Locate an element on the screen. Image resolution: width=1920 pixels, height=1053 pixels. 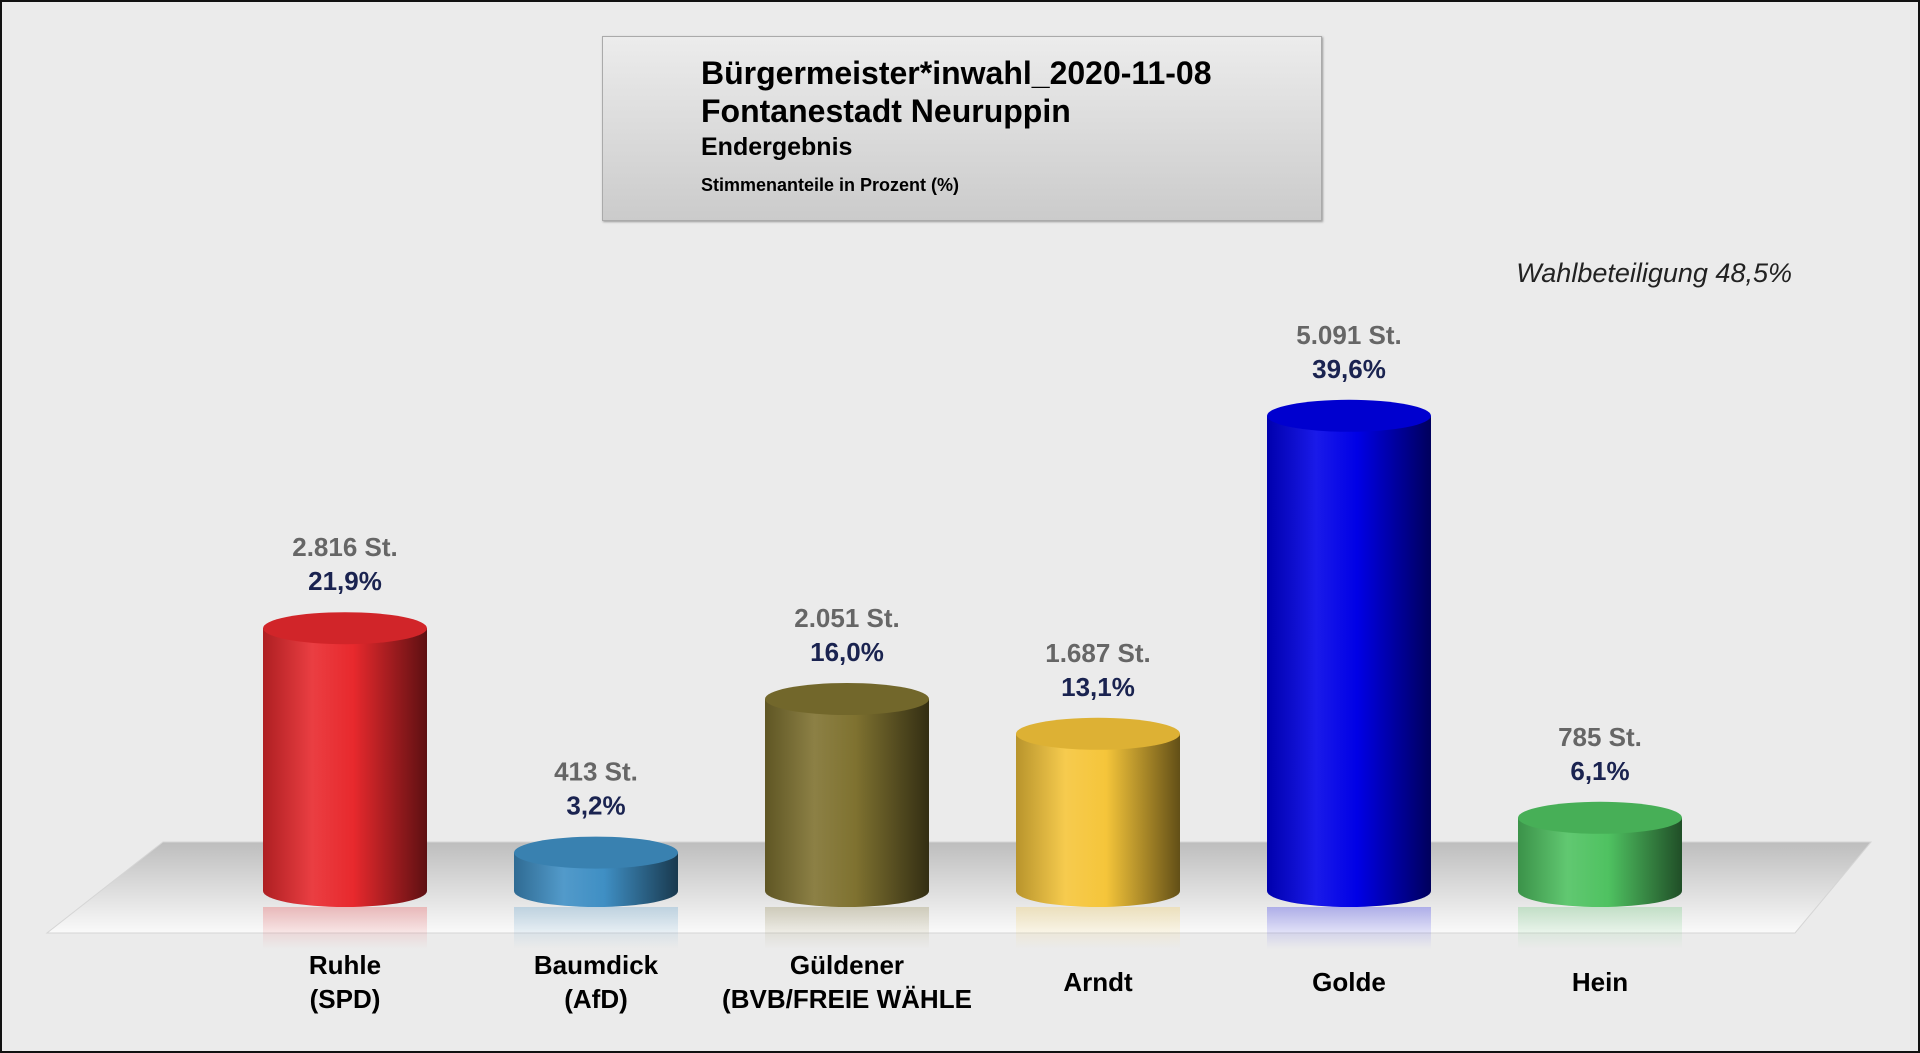
category-label: Baumdick is located at coordinates (596, 965).